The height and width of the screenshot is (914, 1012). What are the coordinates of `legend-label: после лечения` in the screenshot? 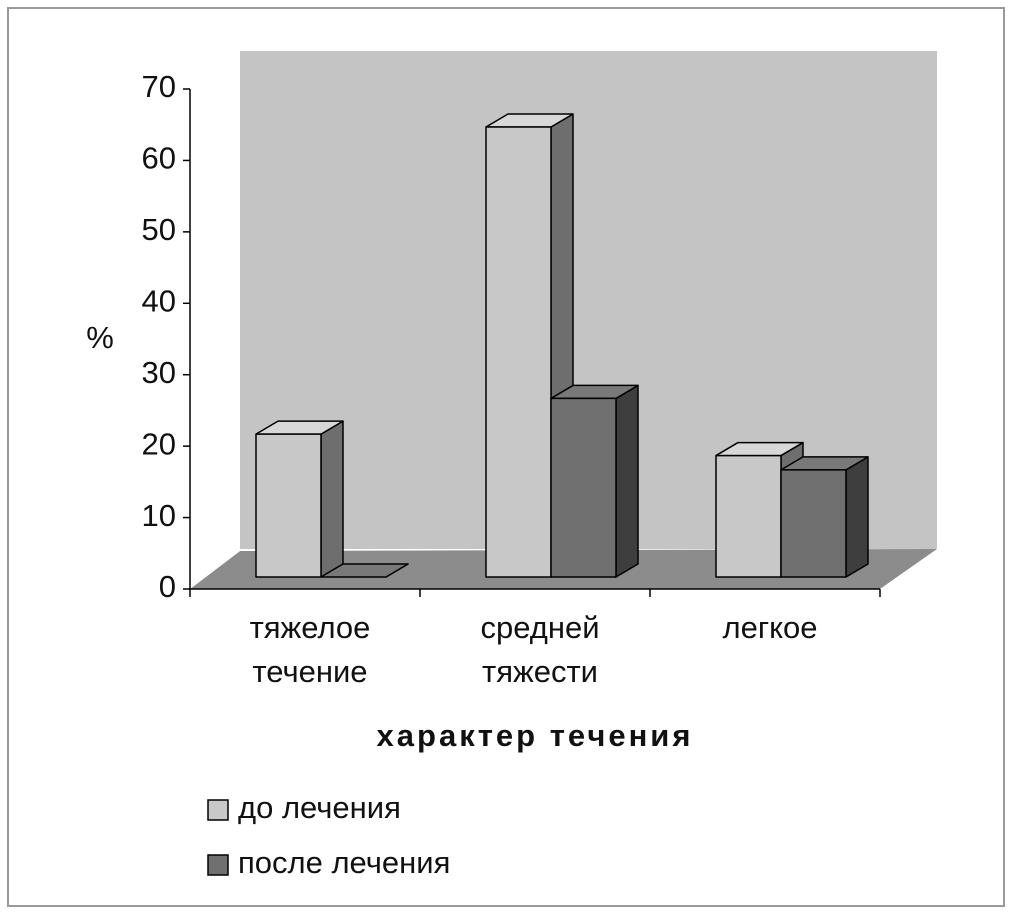 It's located at (344, 862).